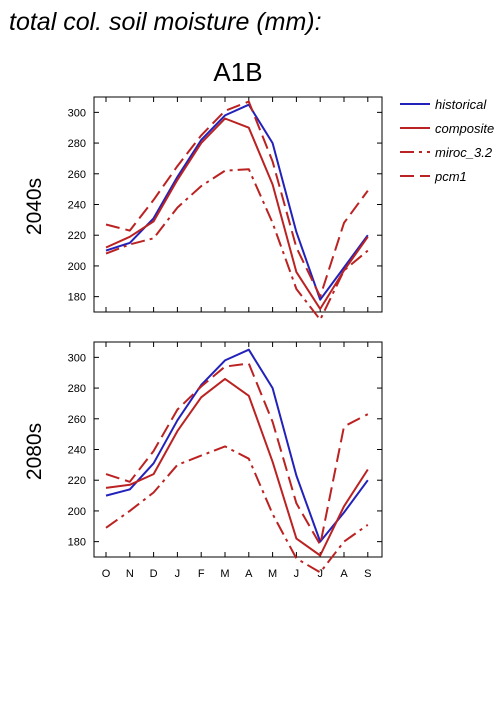  I want to click on legend-item: historical, so click(443, 104).